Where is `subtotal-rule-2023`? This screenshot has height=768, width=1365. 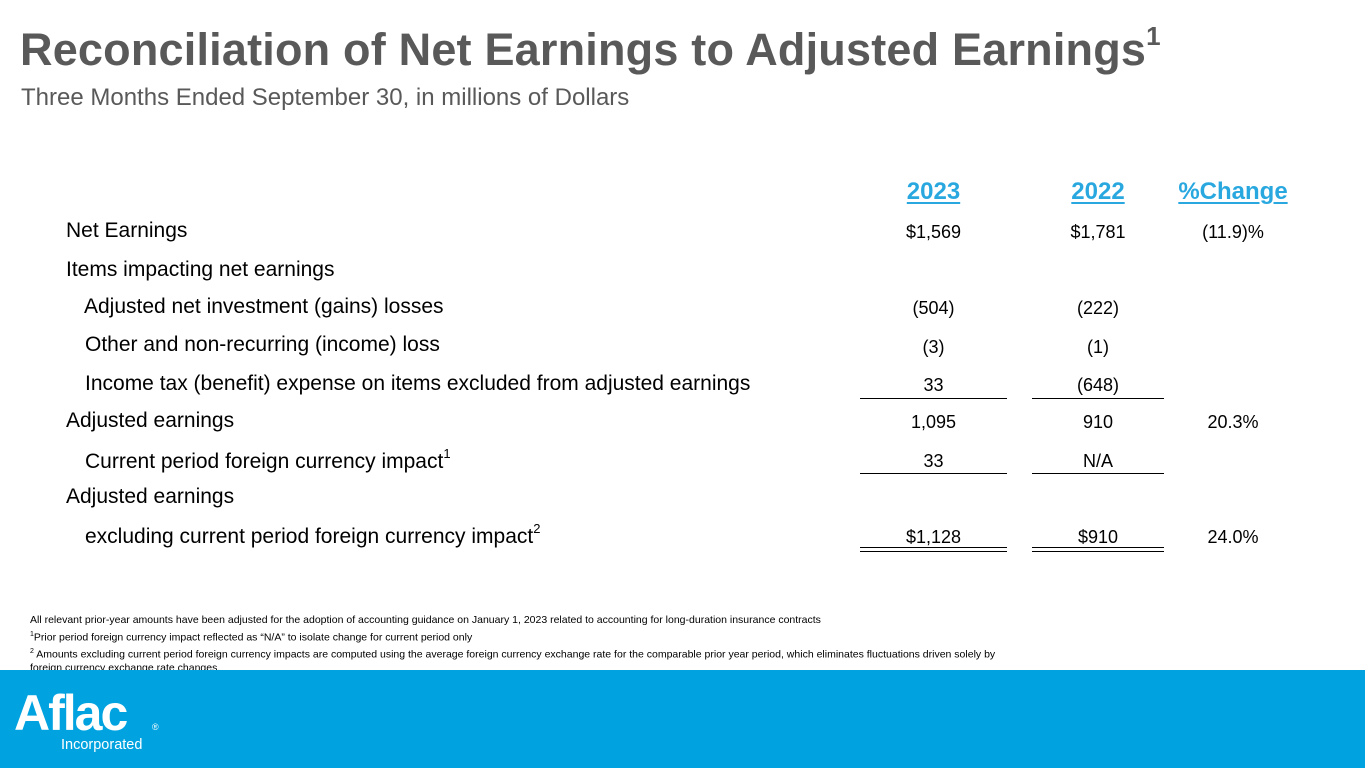
subtotal-rule-2023 is located at coordinates (933, 398).